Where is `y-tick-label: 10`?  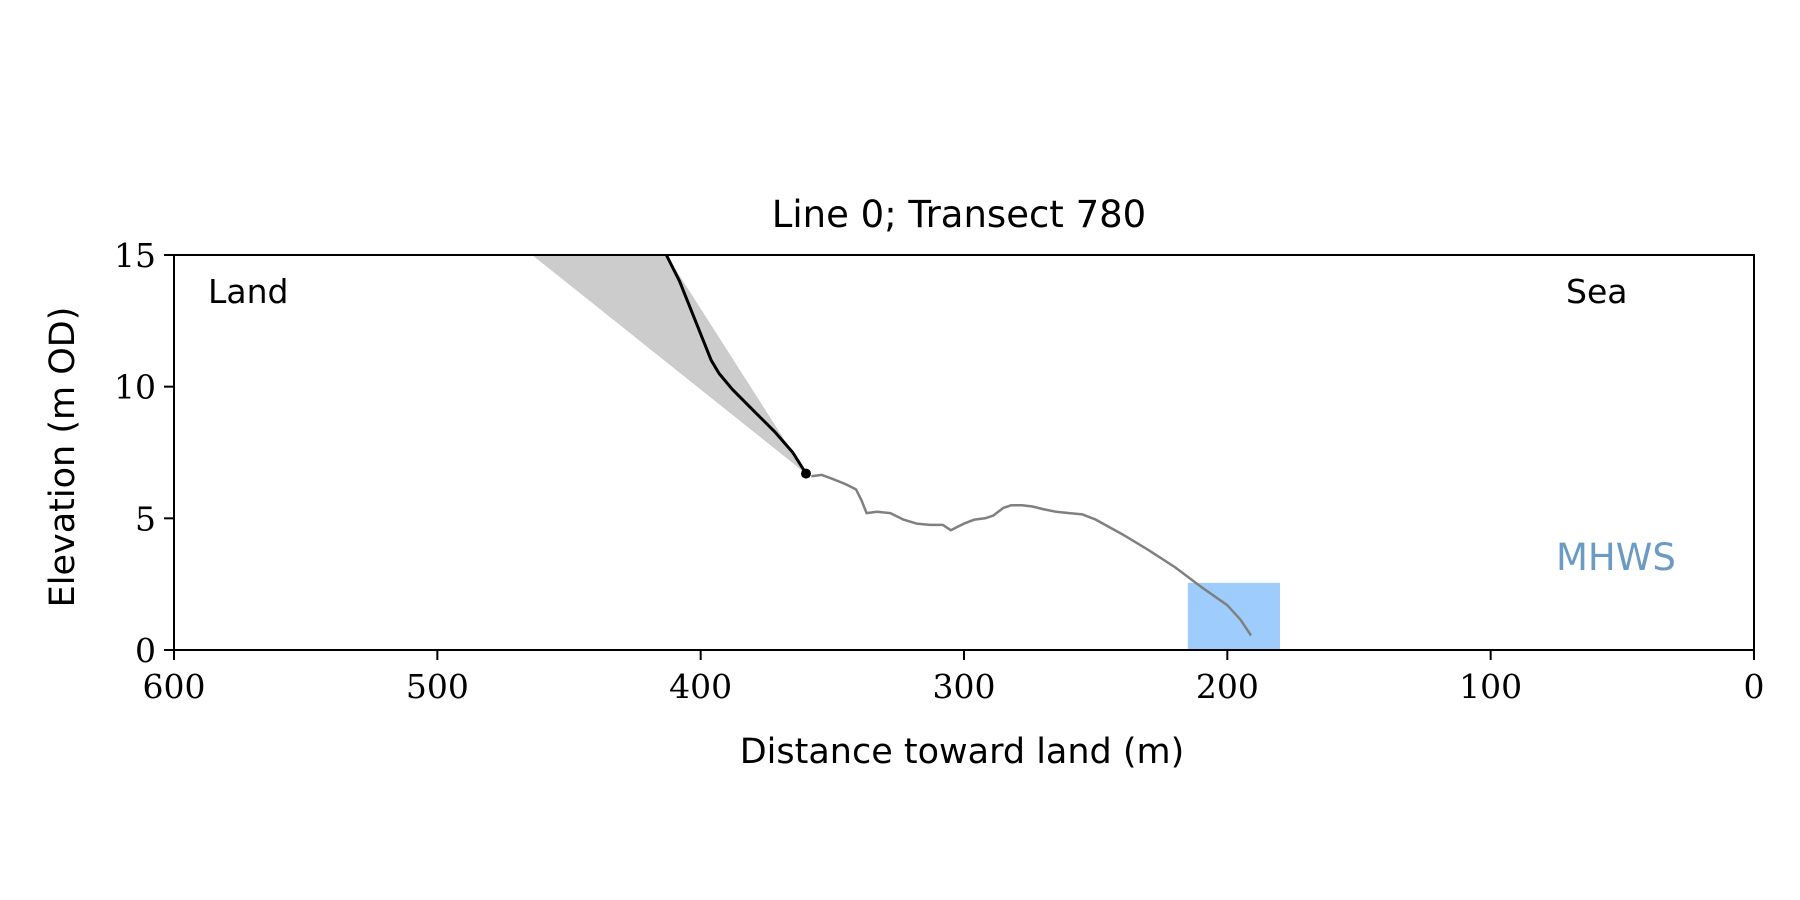 y-tick-label: 10 is located at coordinates (135, 387).